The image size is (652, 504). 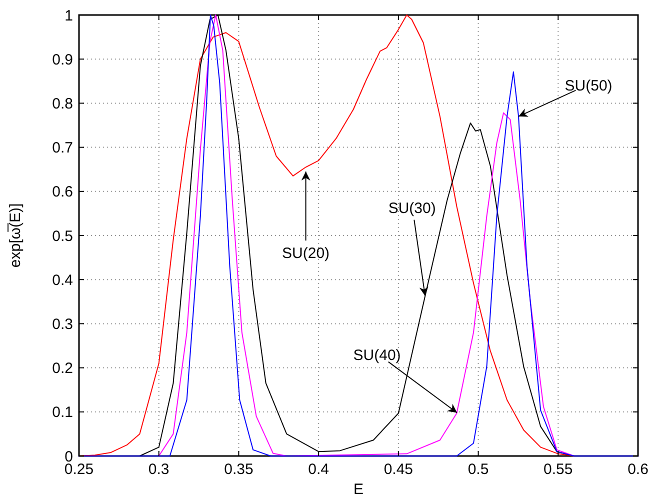 What do you see at coordinates (377, 355) in the screenshot?
I see `annotation: SU(40)` at bounding box center [377, 355].